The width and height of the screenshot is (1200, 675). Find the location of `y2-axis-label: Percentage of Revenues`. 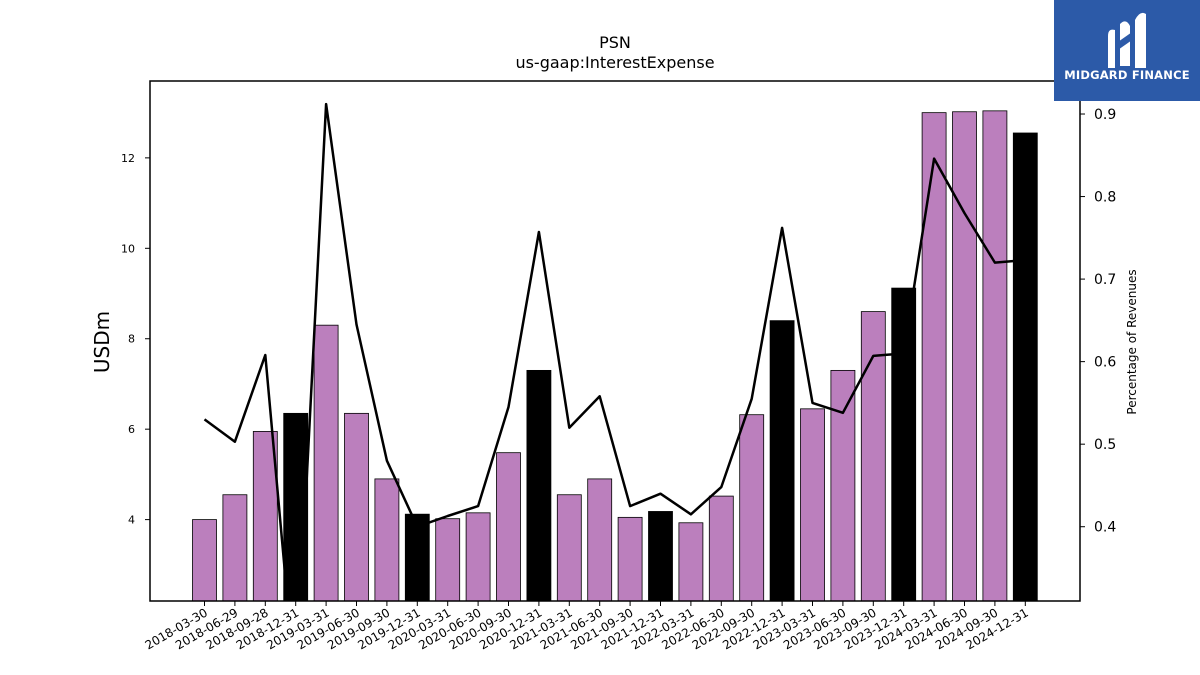

y2-axis-label: Percentage of Revenues is located at coordinates (1132, 341).